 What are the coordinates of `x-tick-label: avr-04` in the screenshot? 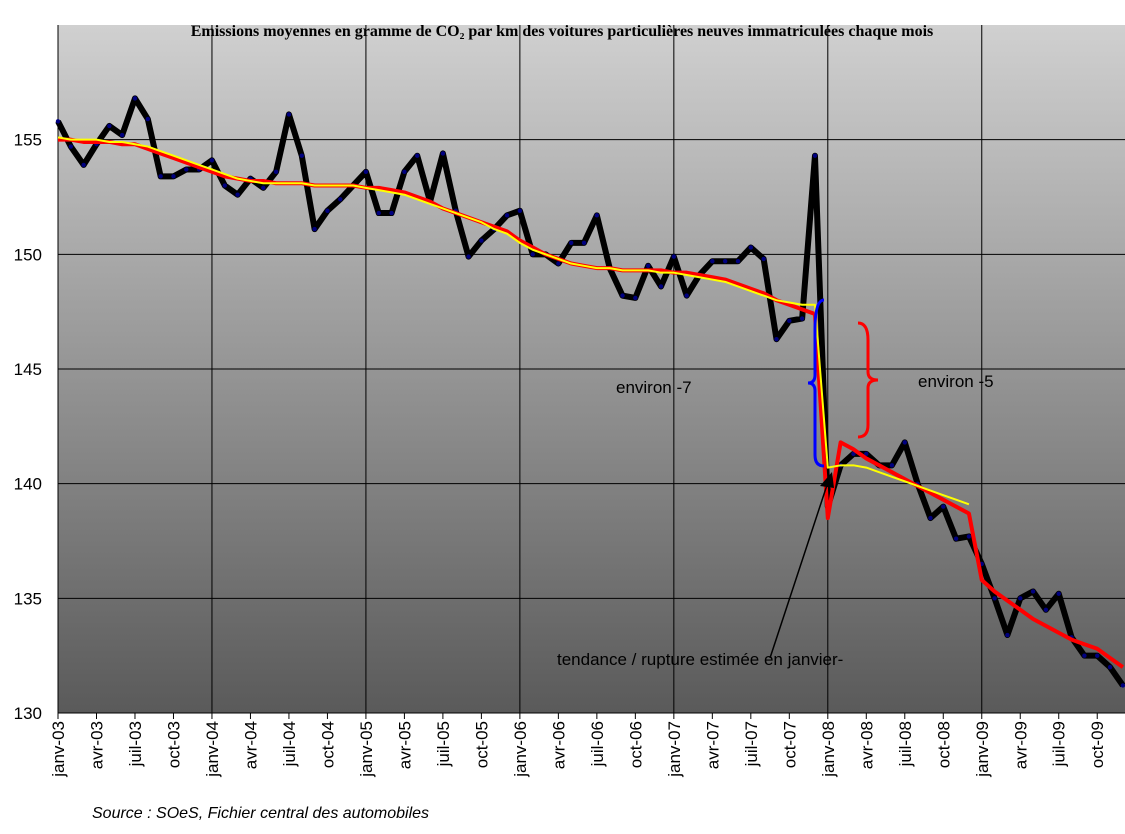 It's located at (250, 745).